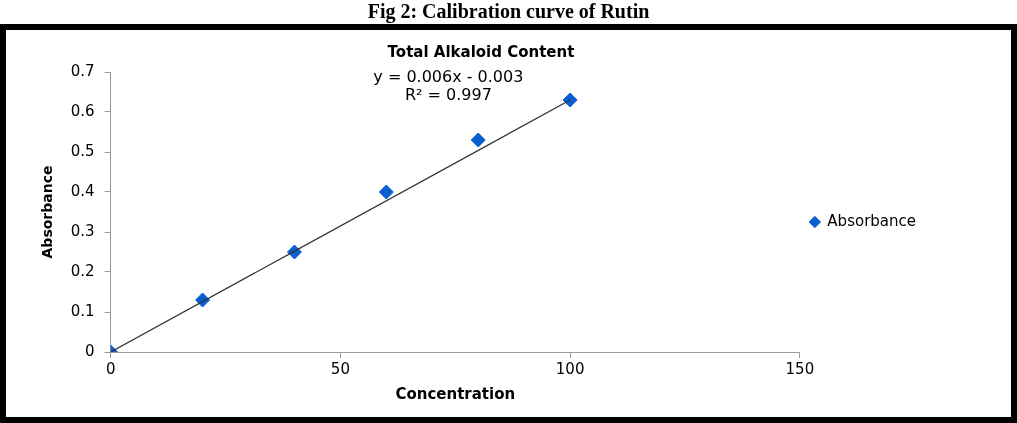 The image size is (1017, 423). What do you see at coordinates (340, 368) in the screenshot?
I see `x-tick-label: 50` at bounding box center [340, 368].